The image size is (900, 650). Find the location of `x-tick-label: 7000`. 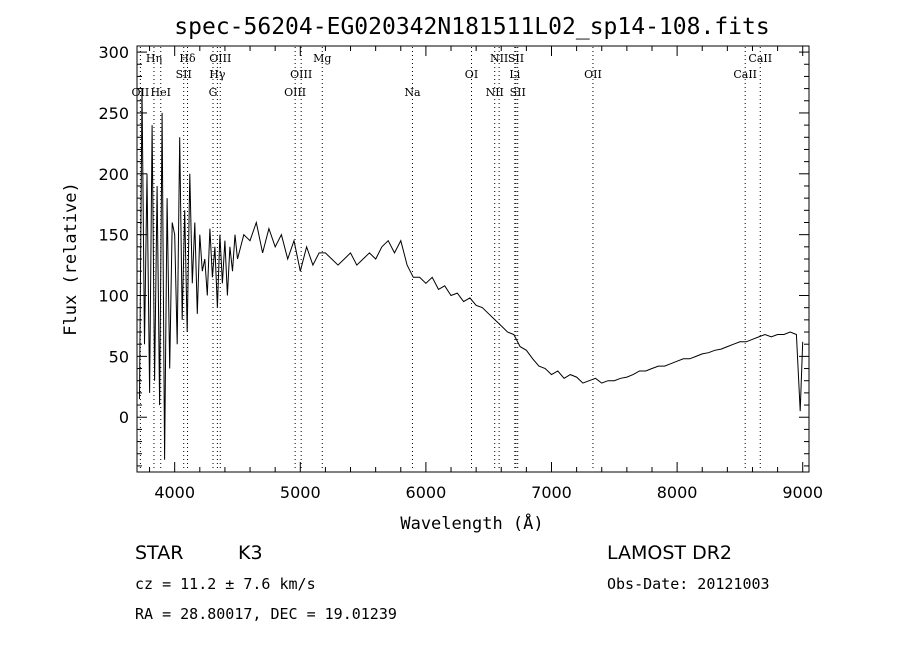

x-tick-label: 7000 is located at coordinates (551, 492).